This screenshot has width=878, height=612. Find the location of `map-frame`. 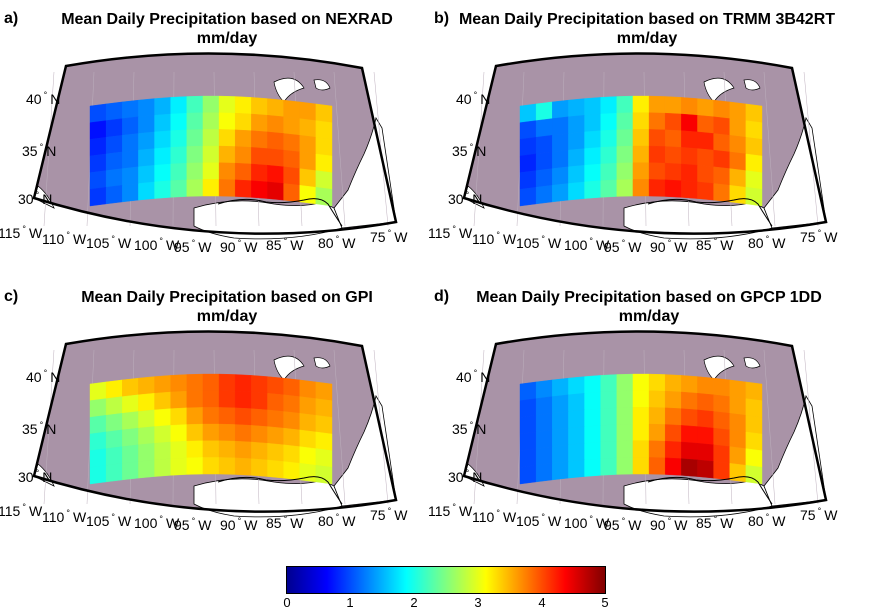

map-frame is located at coordinates (645, 421).